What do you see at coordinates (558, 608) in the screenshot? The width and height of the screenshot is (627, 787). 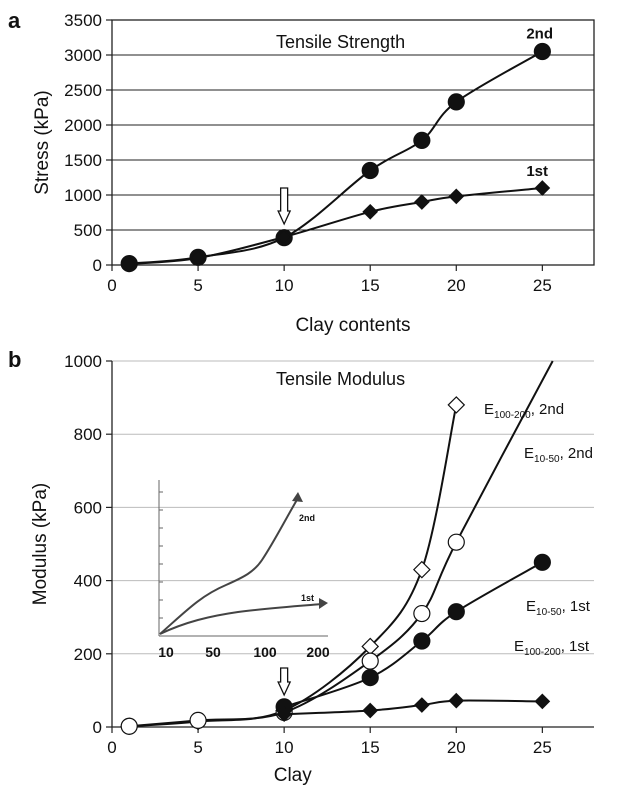 I see `series-label: E10-50, 1st` at bounding box center [558, 608].